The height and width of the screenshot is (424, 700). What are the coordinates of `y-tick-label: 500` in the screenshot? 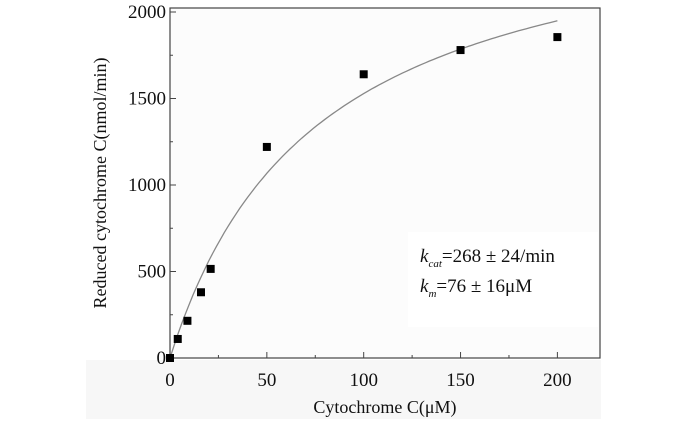 It's located at (152, 272).